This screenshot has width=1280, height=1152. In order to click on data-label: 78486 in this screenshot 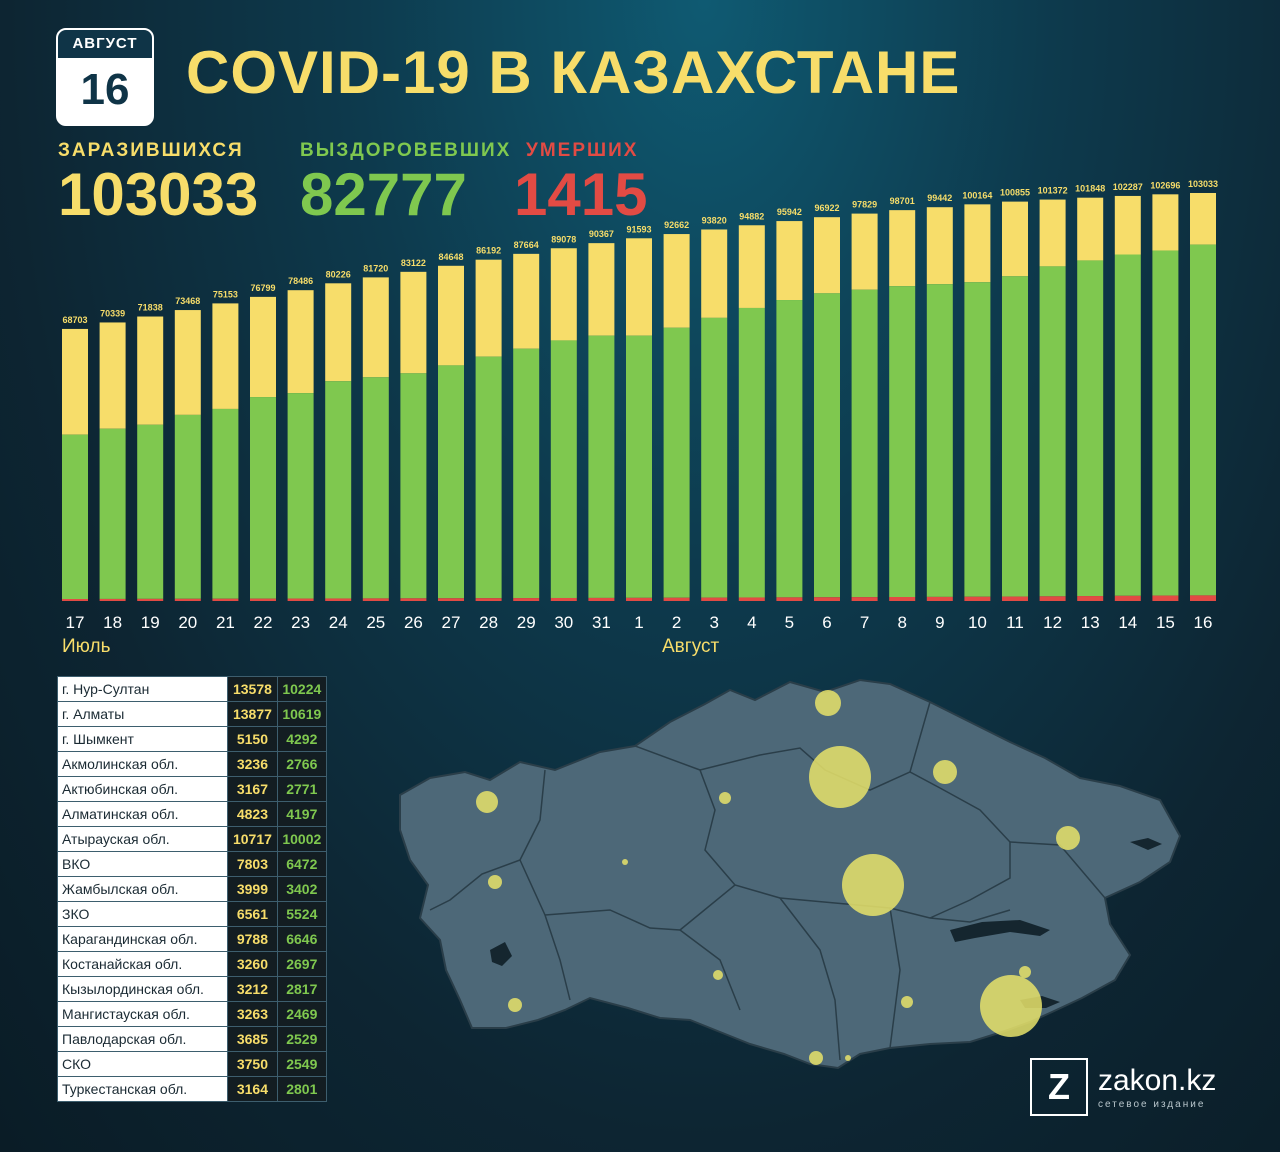, I will do `click(300, 281)`.